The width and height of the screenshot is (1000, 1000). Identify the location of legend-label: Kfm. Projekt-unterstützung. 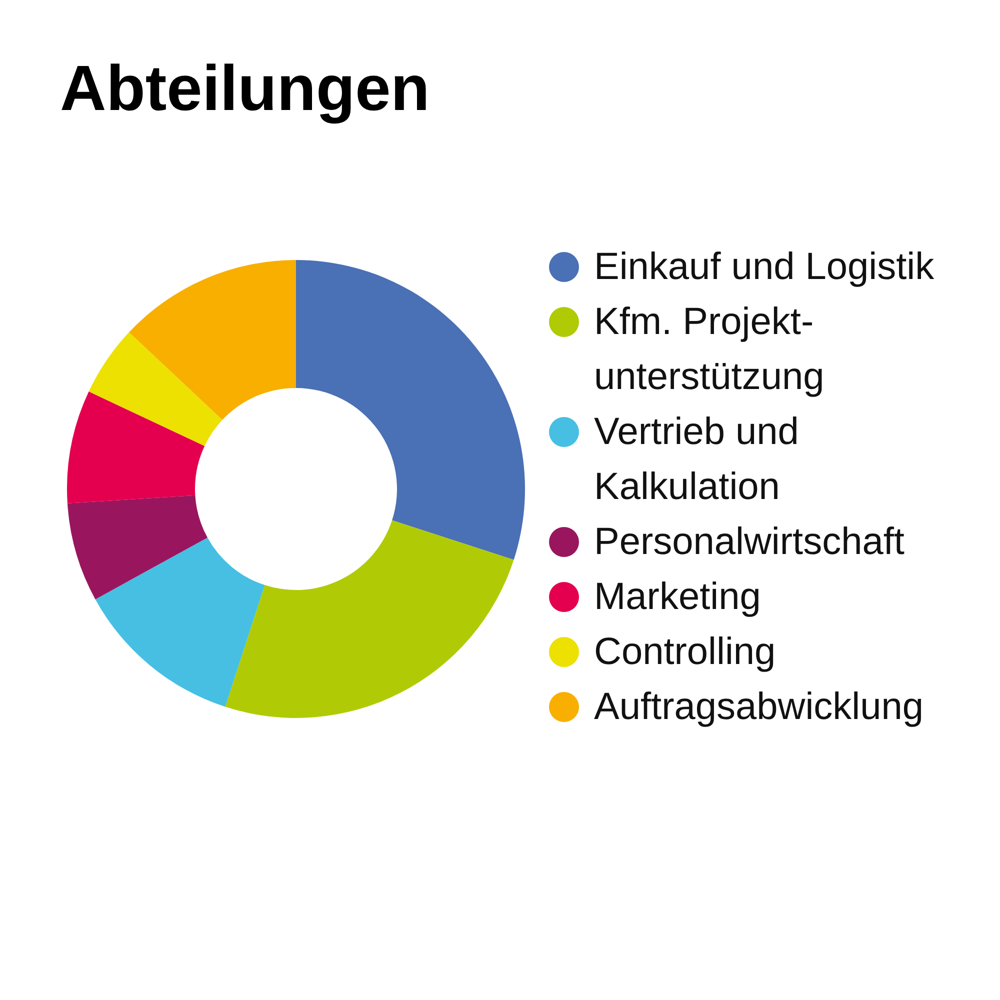
(710, 350).